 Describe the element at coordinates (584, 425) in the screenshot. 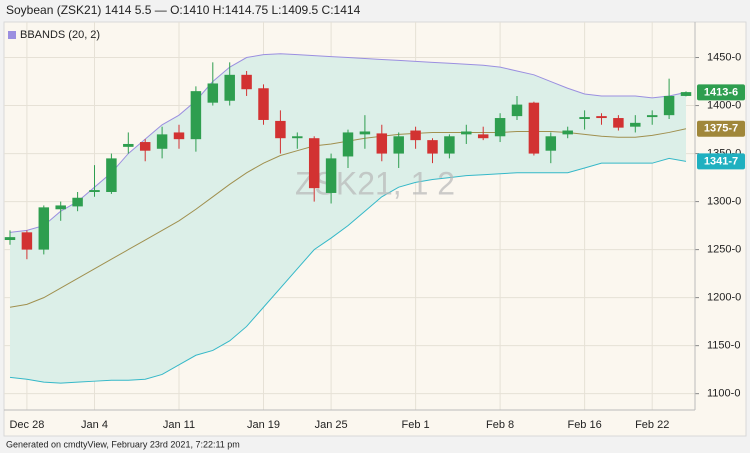

I see `x-tick-label: Feb 16` at that location.